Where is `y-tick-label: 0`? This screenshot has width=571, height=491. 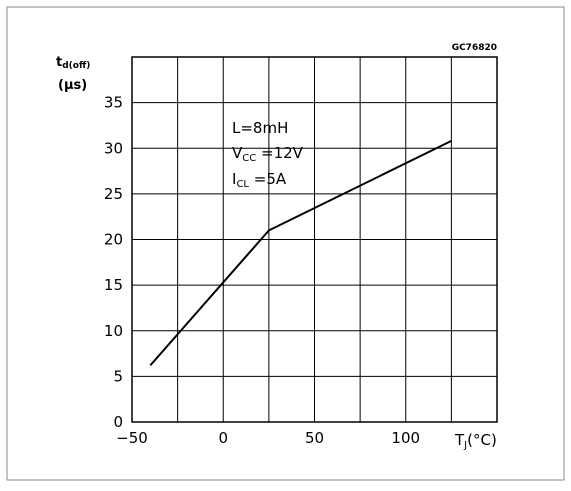 y-tick-label: 0 is located at coordinates (118, 422).